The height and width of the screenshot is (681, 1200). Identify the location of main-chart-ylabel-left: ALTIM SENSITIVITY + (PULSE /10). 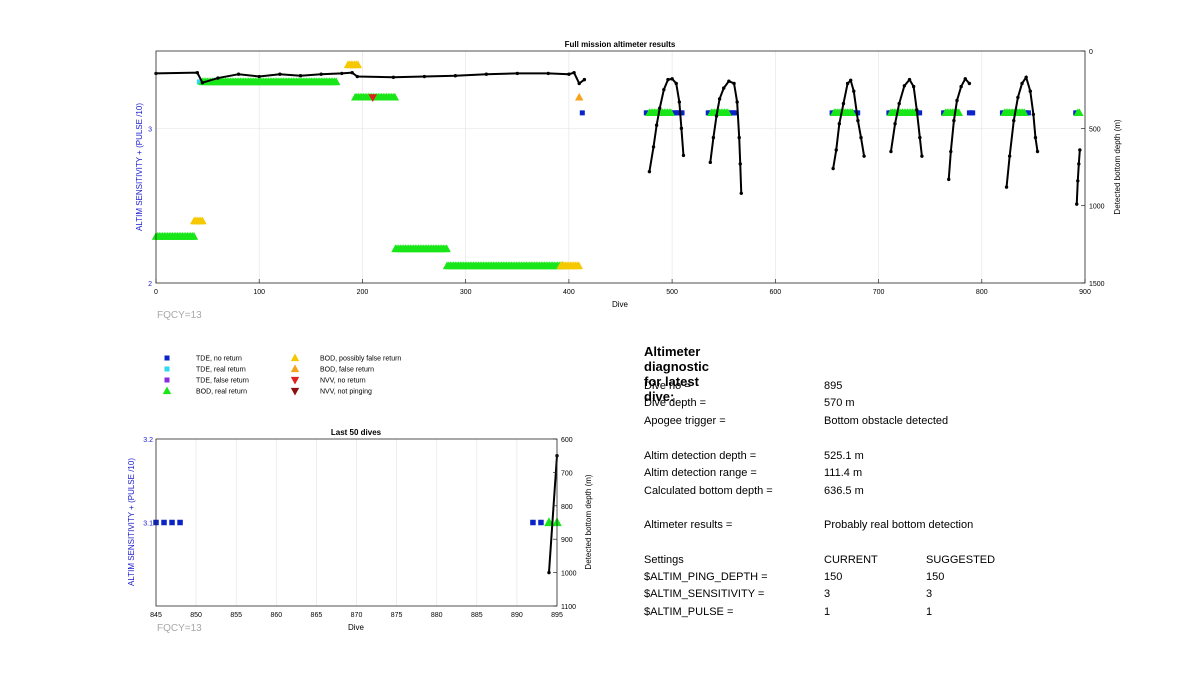
(139, 167).